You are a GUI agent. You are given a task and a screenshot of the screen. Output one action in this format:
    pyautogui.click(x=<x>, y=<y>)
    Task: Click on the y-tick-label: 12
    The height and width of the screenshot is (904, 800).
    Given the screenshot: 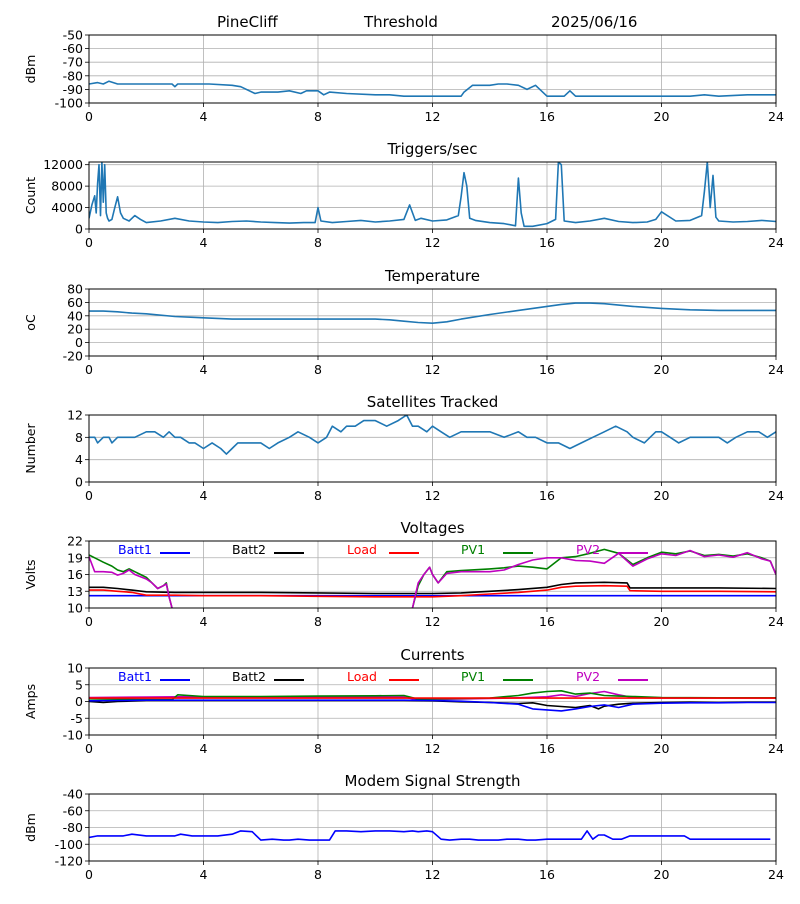 What is the action you would take?
    pyautogui.click(x=75, y=415)
    